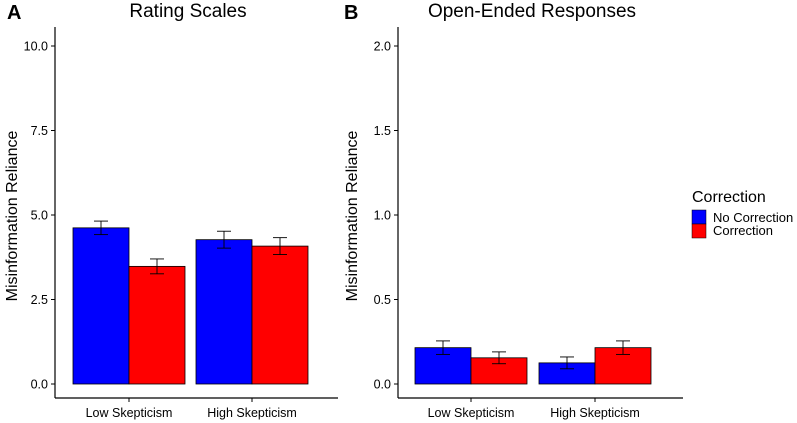  Describe the element at coordinates (12, 216) in the screenshot. I see `panel-a-y-axis-label: Misinformation Reliance` at that location.